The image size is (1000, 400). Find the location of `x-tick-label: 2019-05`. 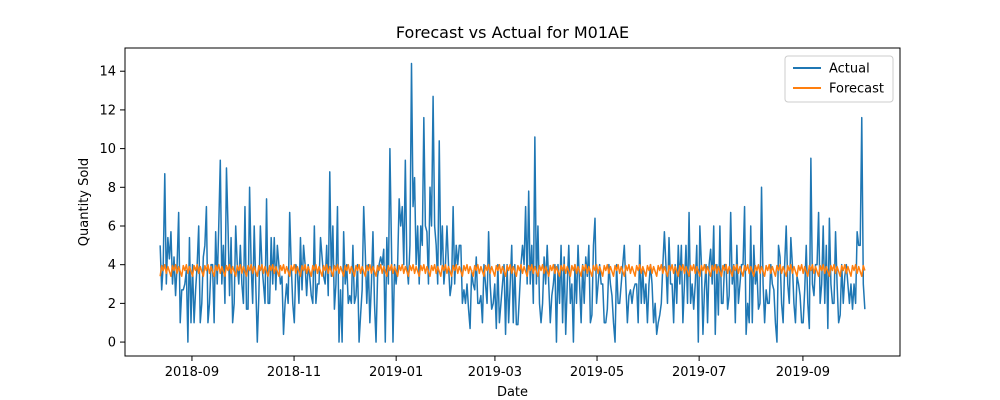

x-tick-label: 2019-05 is located at coordinates (597, 372).